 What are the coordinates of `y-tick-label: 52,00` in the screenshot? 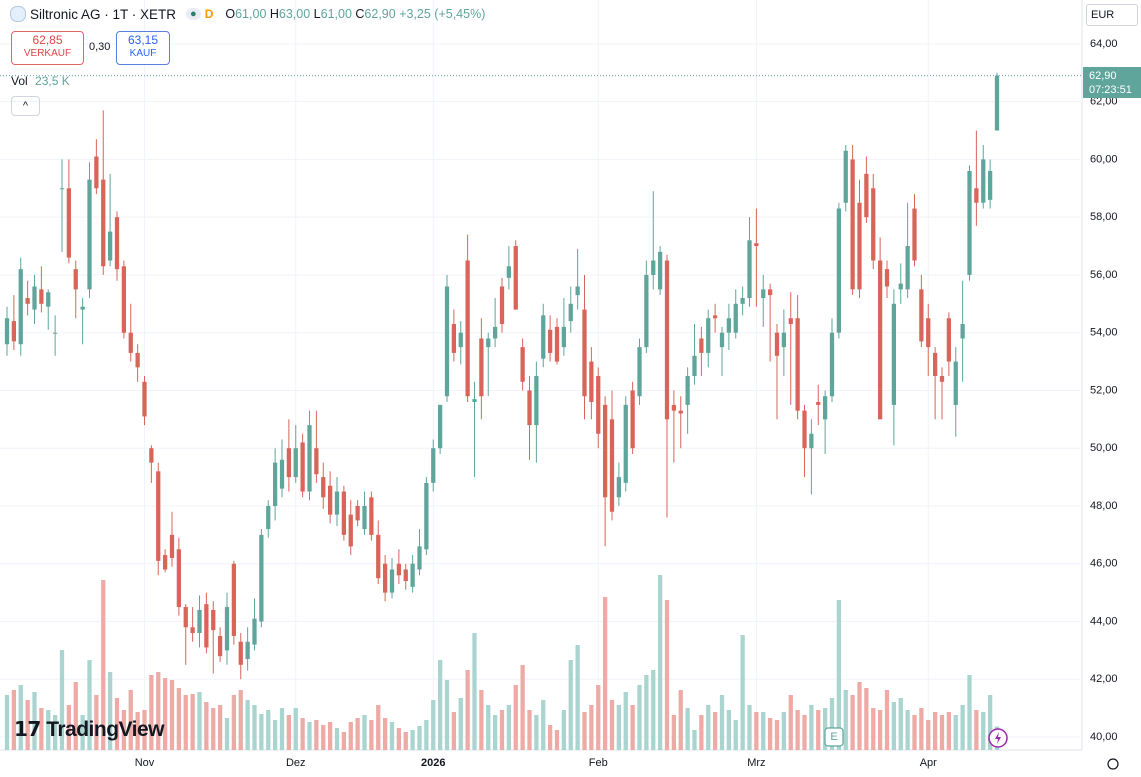 It's located at (1104, 390).